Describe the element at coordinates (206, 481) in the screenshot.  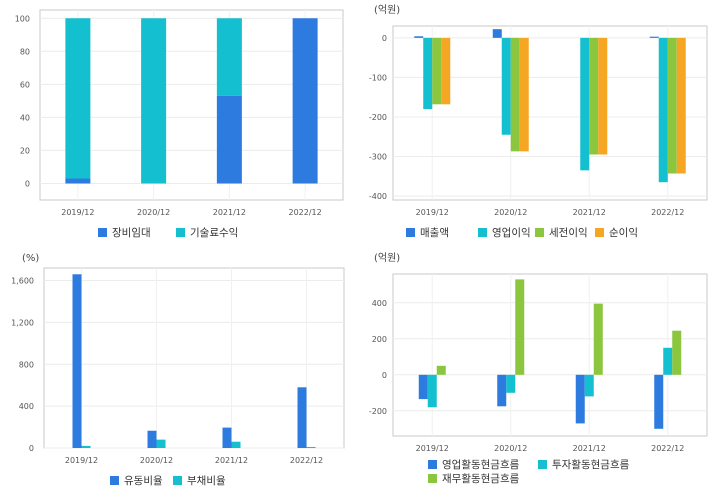
I see `legend-label: 부채비율` at that location.